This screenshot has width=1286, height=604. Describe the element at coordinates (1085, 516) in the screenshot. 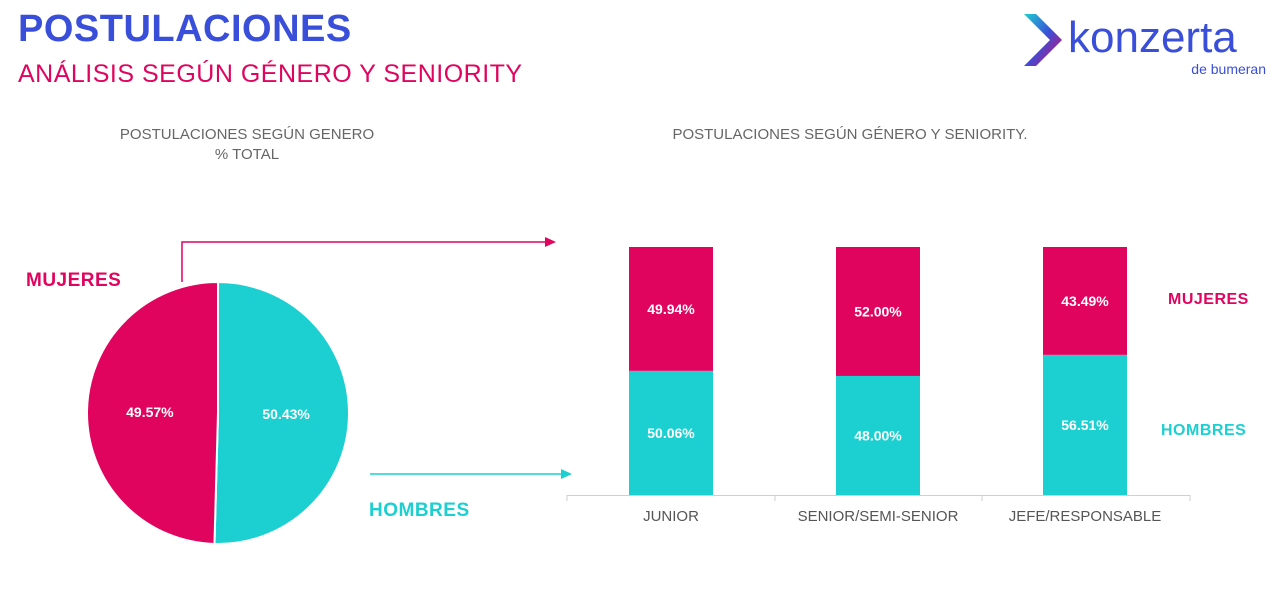

I see `x-tick-label: JEFE/RESPONSABLE` at that location.